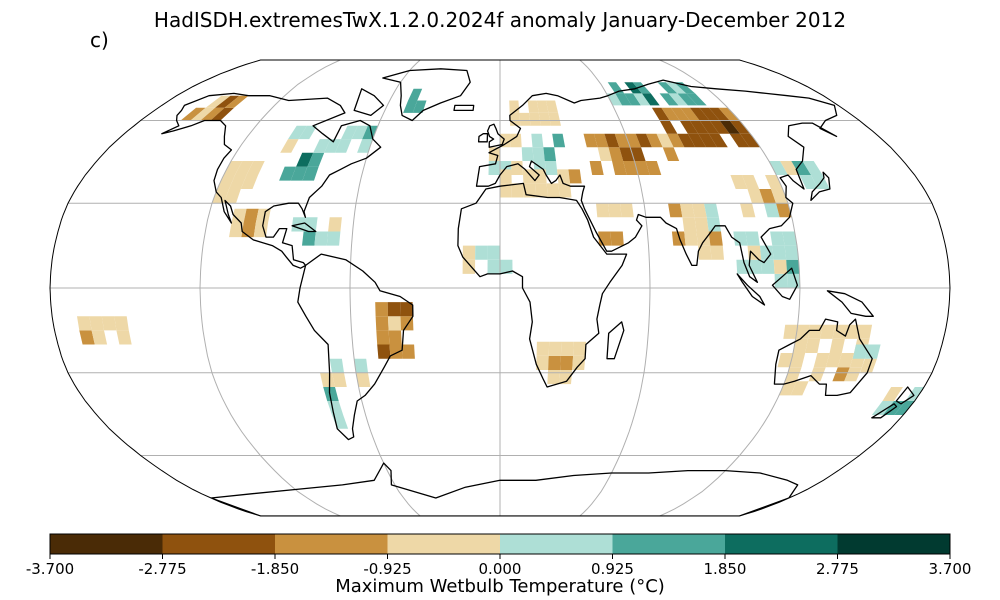 Image resolution: width=1000 pixels, height=600 pixels. What do you see at coordinates (50, 569) in the screenshot?
I see `colorbar-tick-label: -3.700` at bounding box center [50, 569].